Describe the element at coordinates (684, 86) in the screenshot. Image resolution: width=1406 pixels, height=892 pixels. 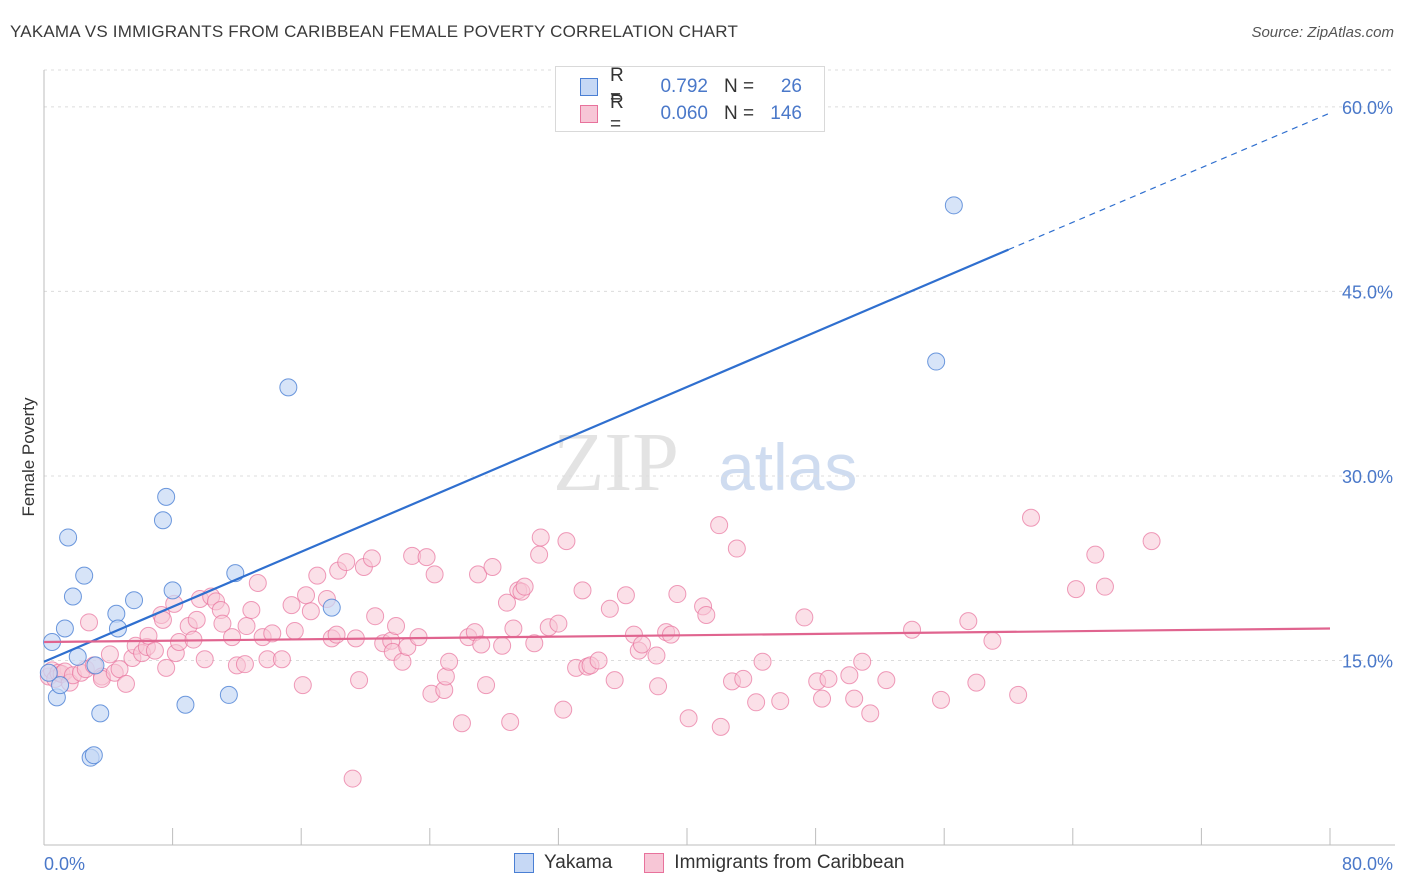
I see `legend-r-value: 0.792` at that location.